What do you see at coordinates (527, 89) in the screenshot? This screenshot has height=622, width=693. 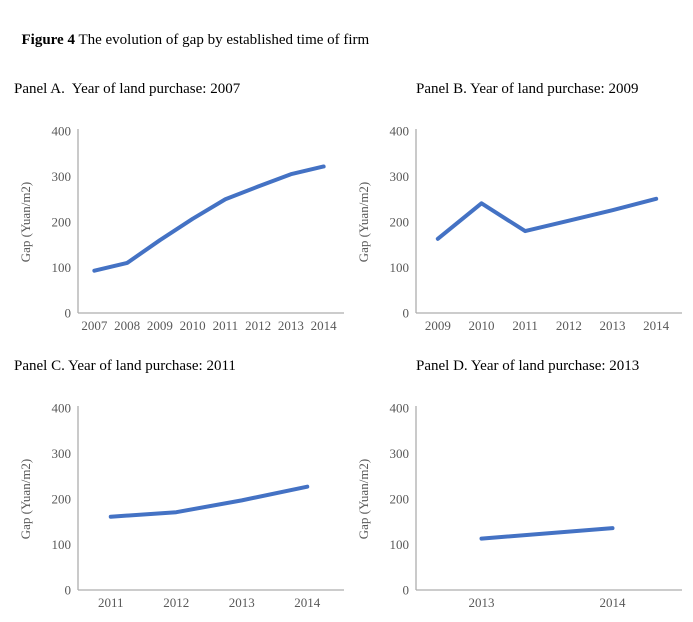 I see `panel-b-title: Panel B. Year of land purchase: 2009` at bounding box center [527, 89].